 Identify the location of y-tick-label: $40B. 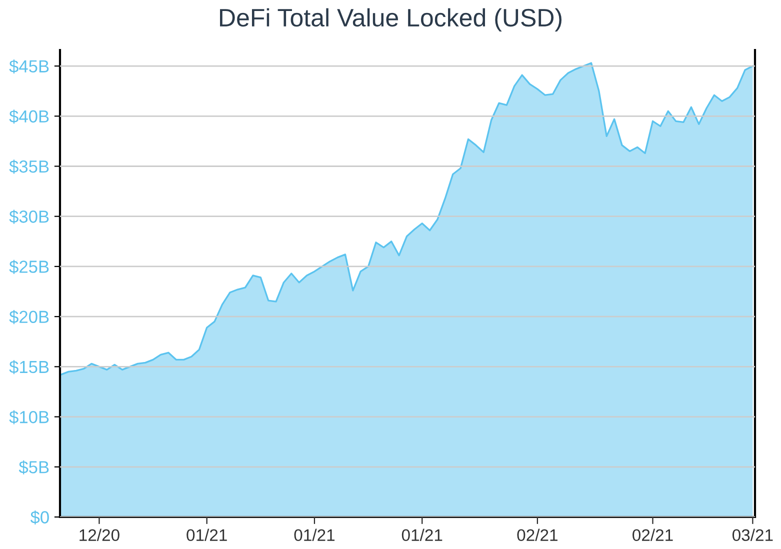
(29, 117).